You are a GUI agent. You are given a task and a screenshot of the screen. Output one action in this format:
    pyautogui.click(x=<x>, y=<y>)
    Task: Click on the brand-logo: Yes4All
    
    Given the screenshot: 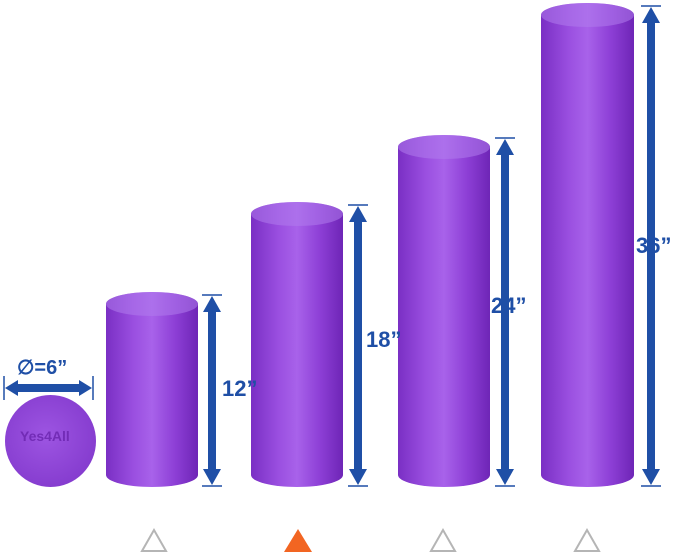 What is the action you would take?
    pyautogui.click(x=45, y=436)
    